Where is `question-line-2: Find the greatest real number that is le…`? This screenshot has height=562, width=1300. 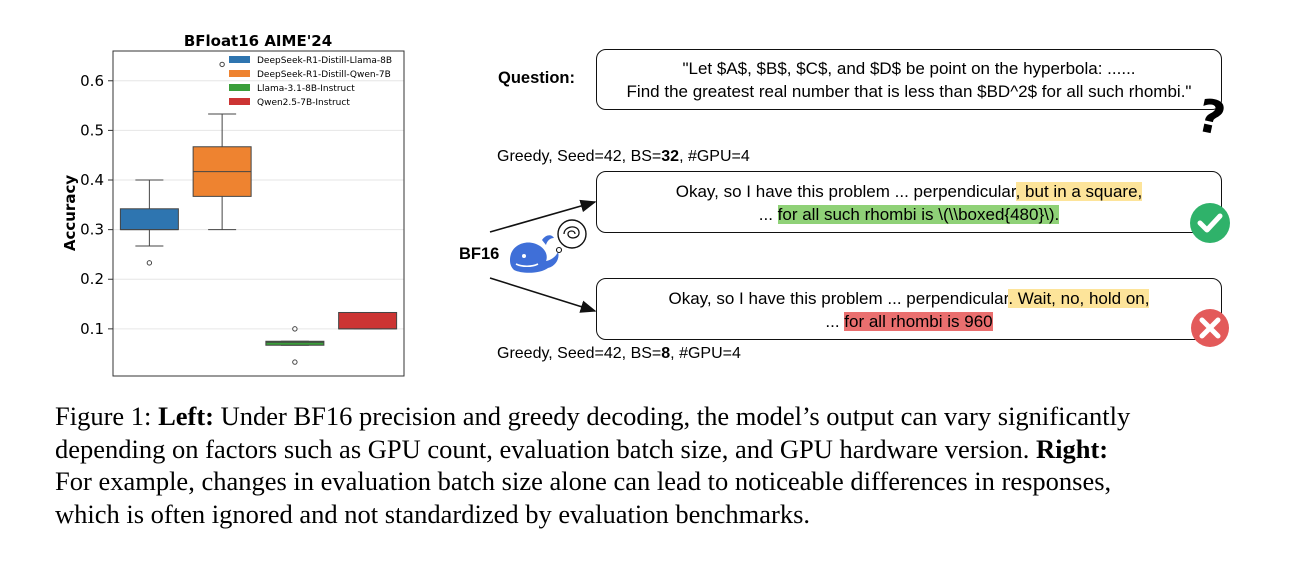 question-line-2: Find the greatest real number that is le… is located at coordinates (909, 91).